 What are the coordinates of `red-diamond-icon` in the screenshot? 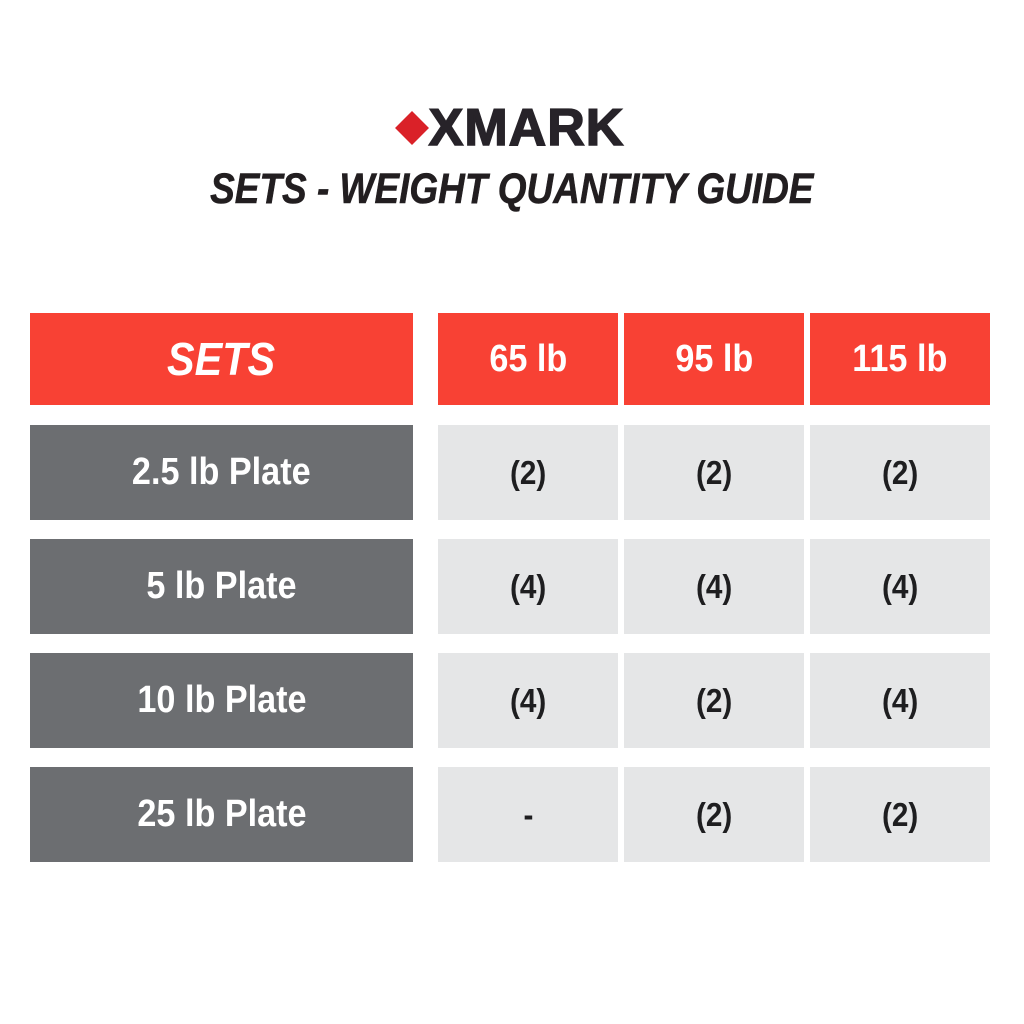 It's located at (411, 128).